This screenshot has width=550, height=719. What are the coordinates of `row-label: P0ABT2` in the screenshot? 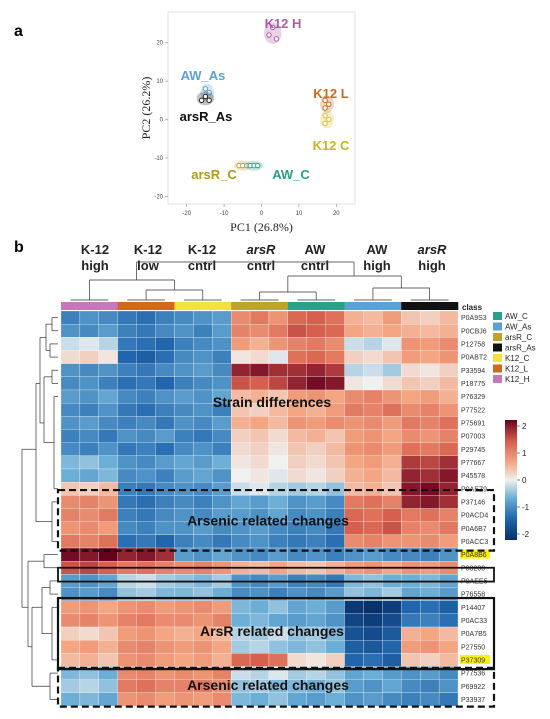 It's located at (474, 358).